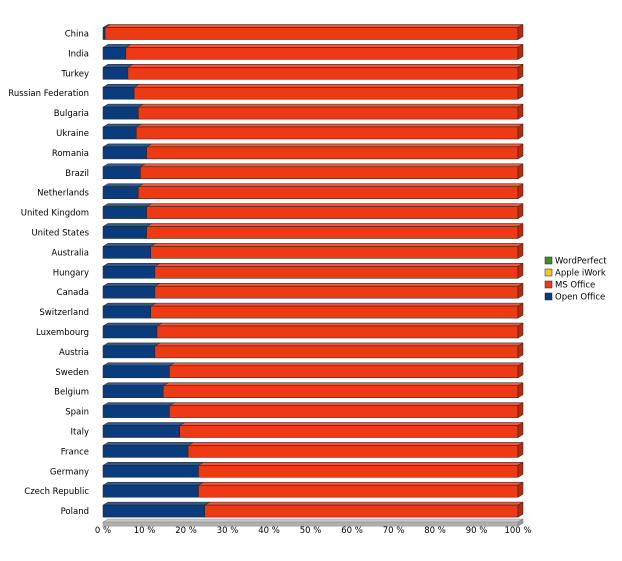 The image size is (622, 561). What do you see at coordinates (78, 54) in the screenshot?
I see `category-label: India` at bounding box center [78, 54].